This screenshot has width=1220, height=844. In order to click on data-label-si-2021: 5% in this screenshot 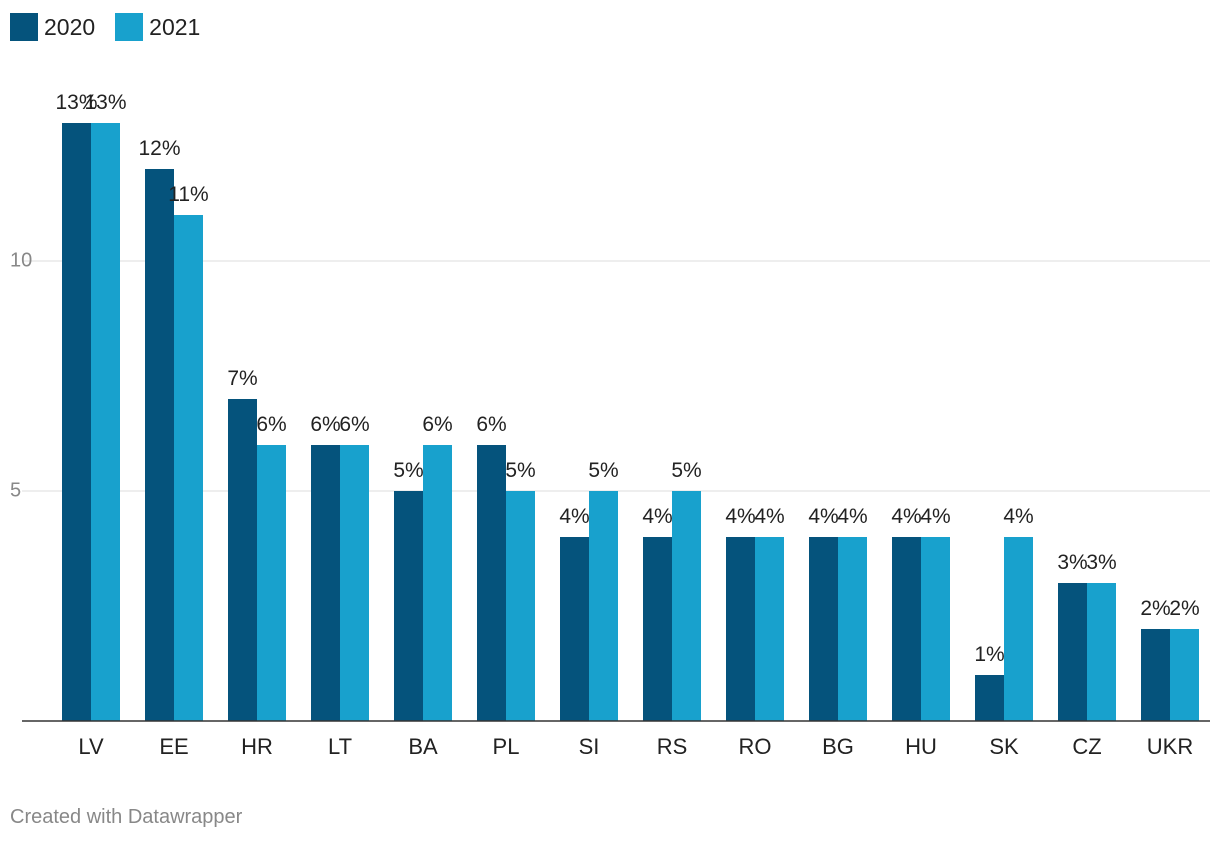, I will do `click(603, 470)`.